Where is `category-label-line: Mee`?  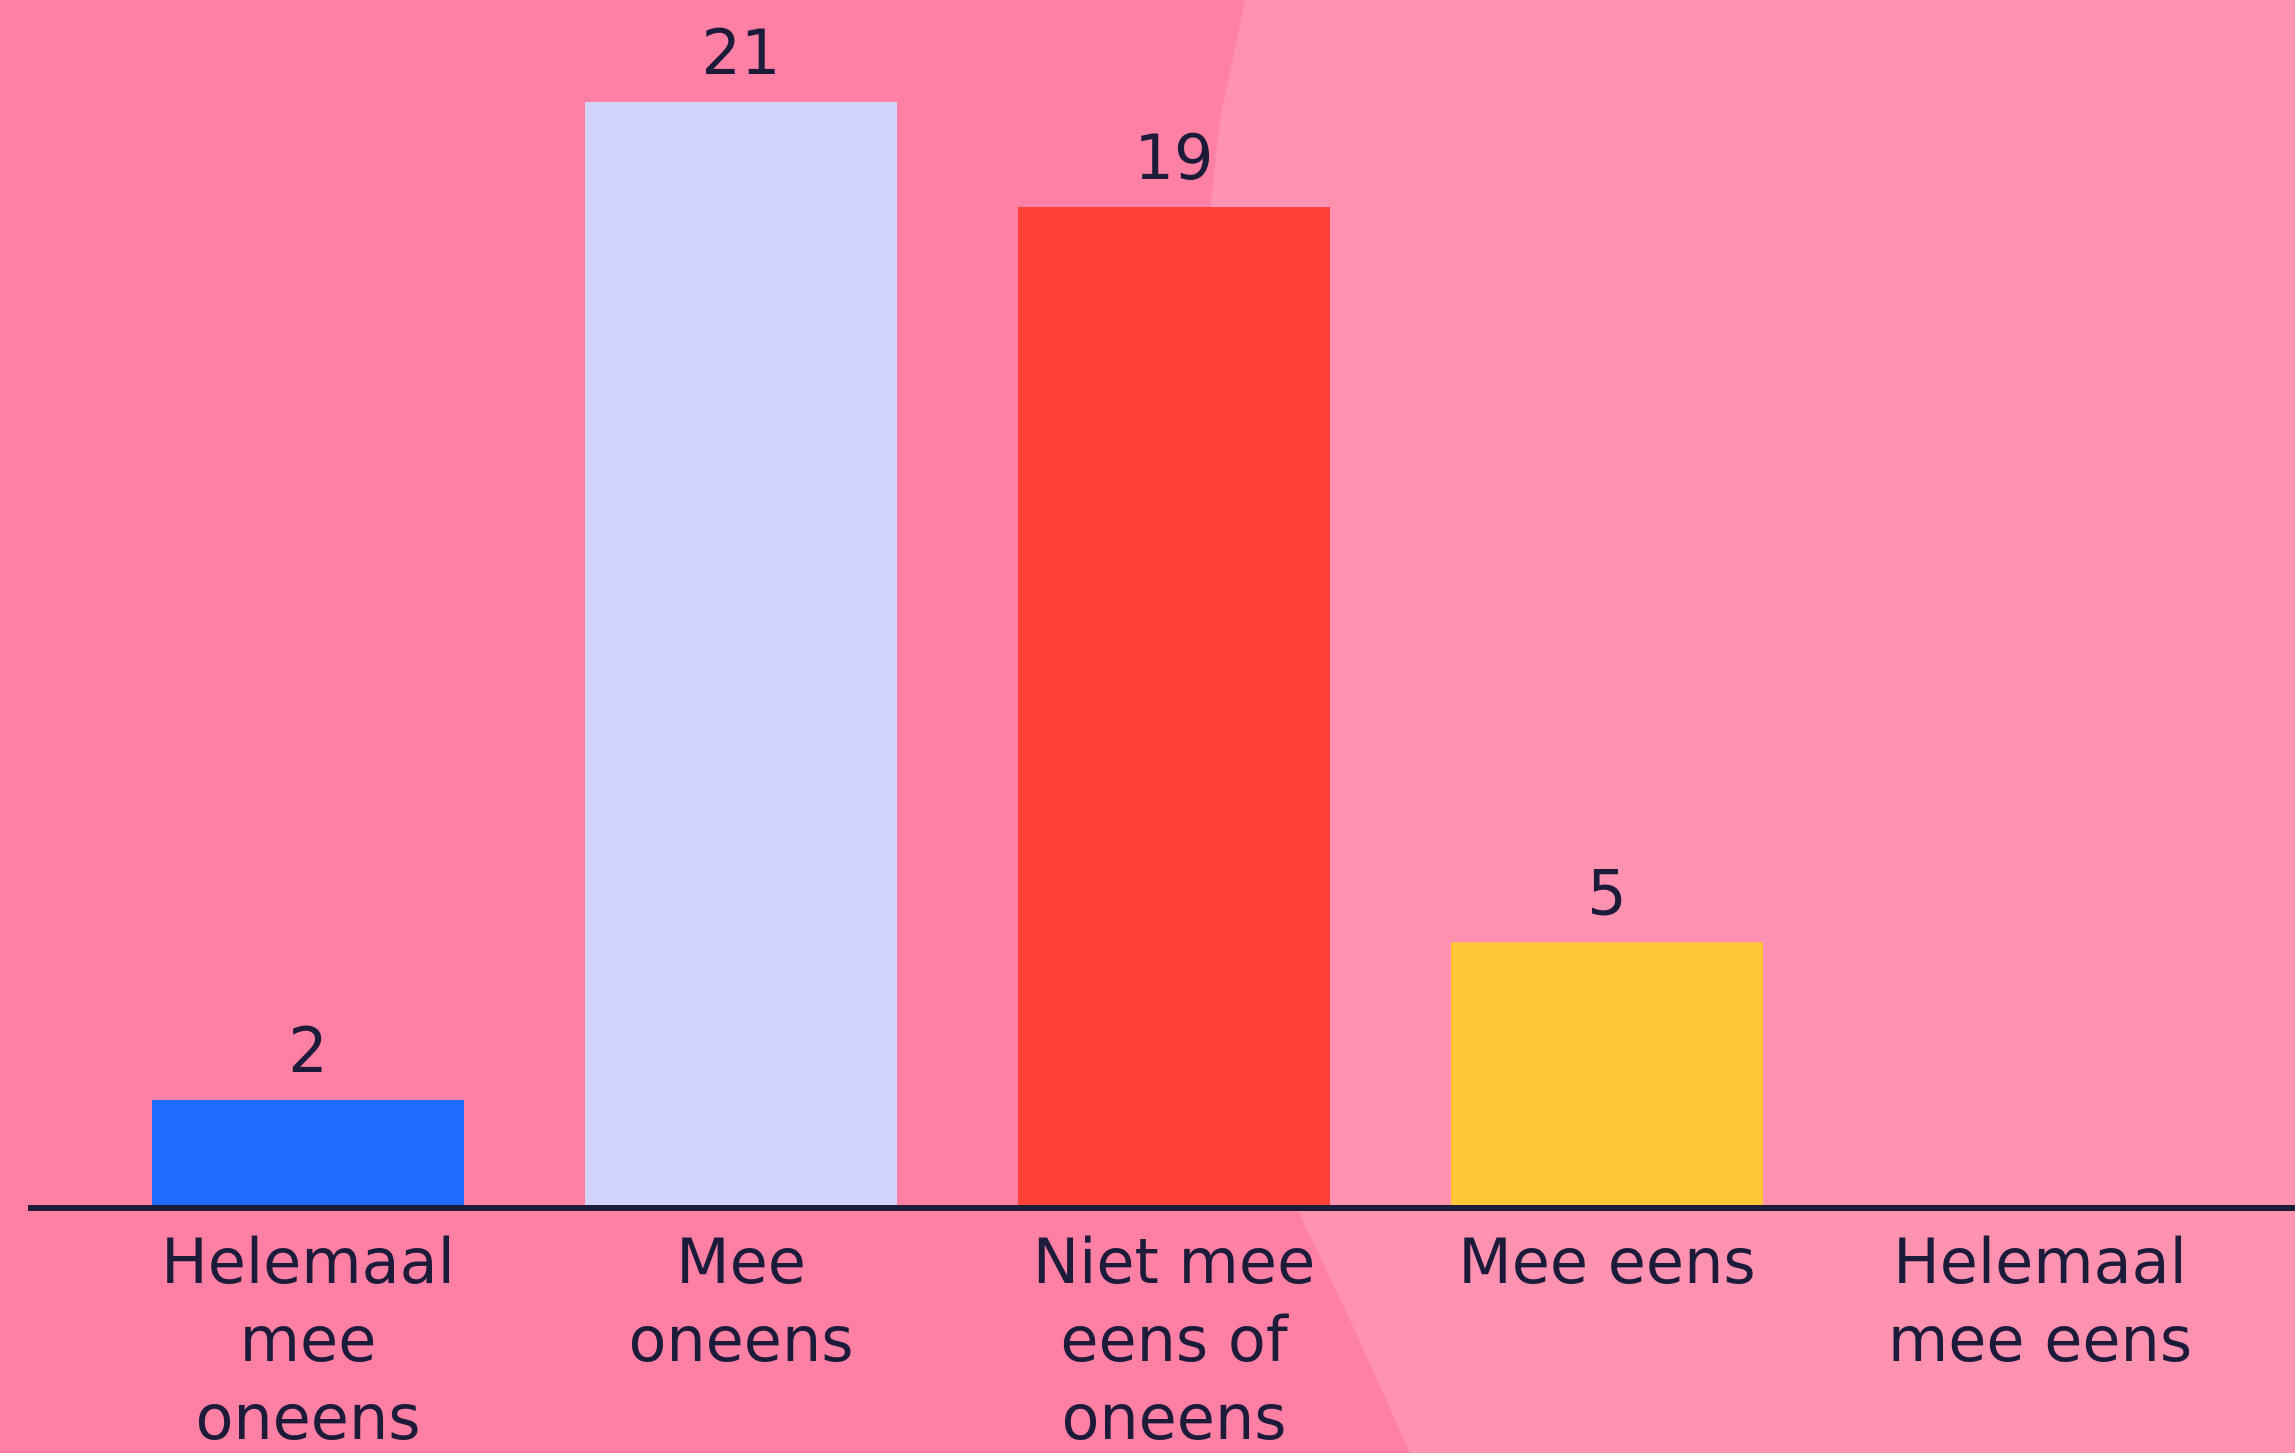 category-label-line: Mee is located at coordinates (741, 1261).